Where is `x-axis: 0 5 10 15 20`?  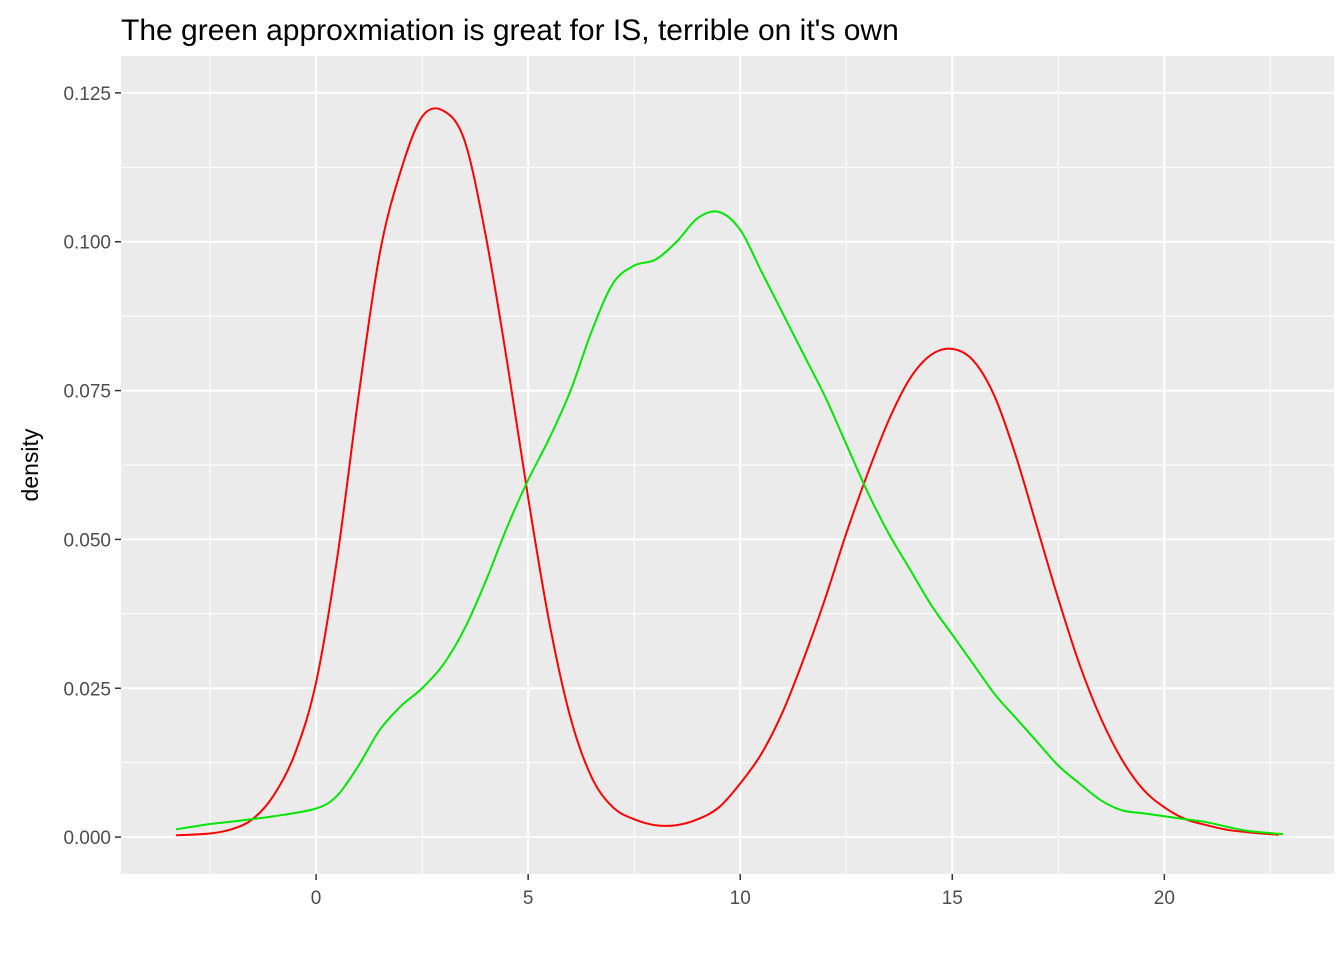
x-axis: 0 5 10 15 20 is located at coordinates (743, 891).